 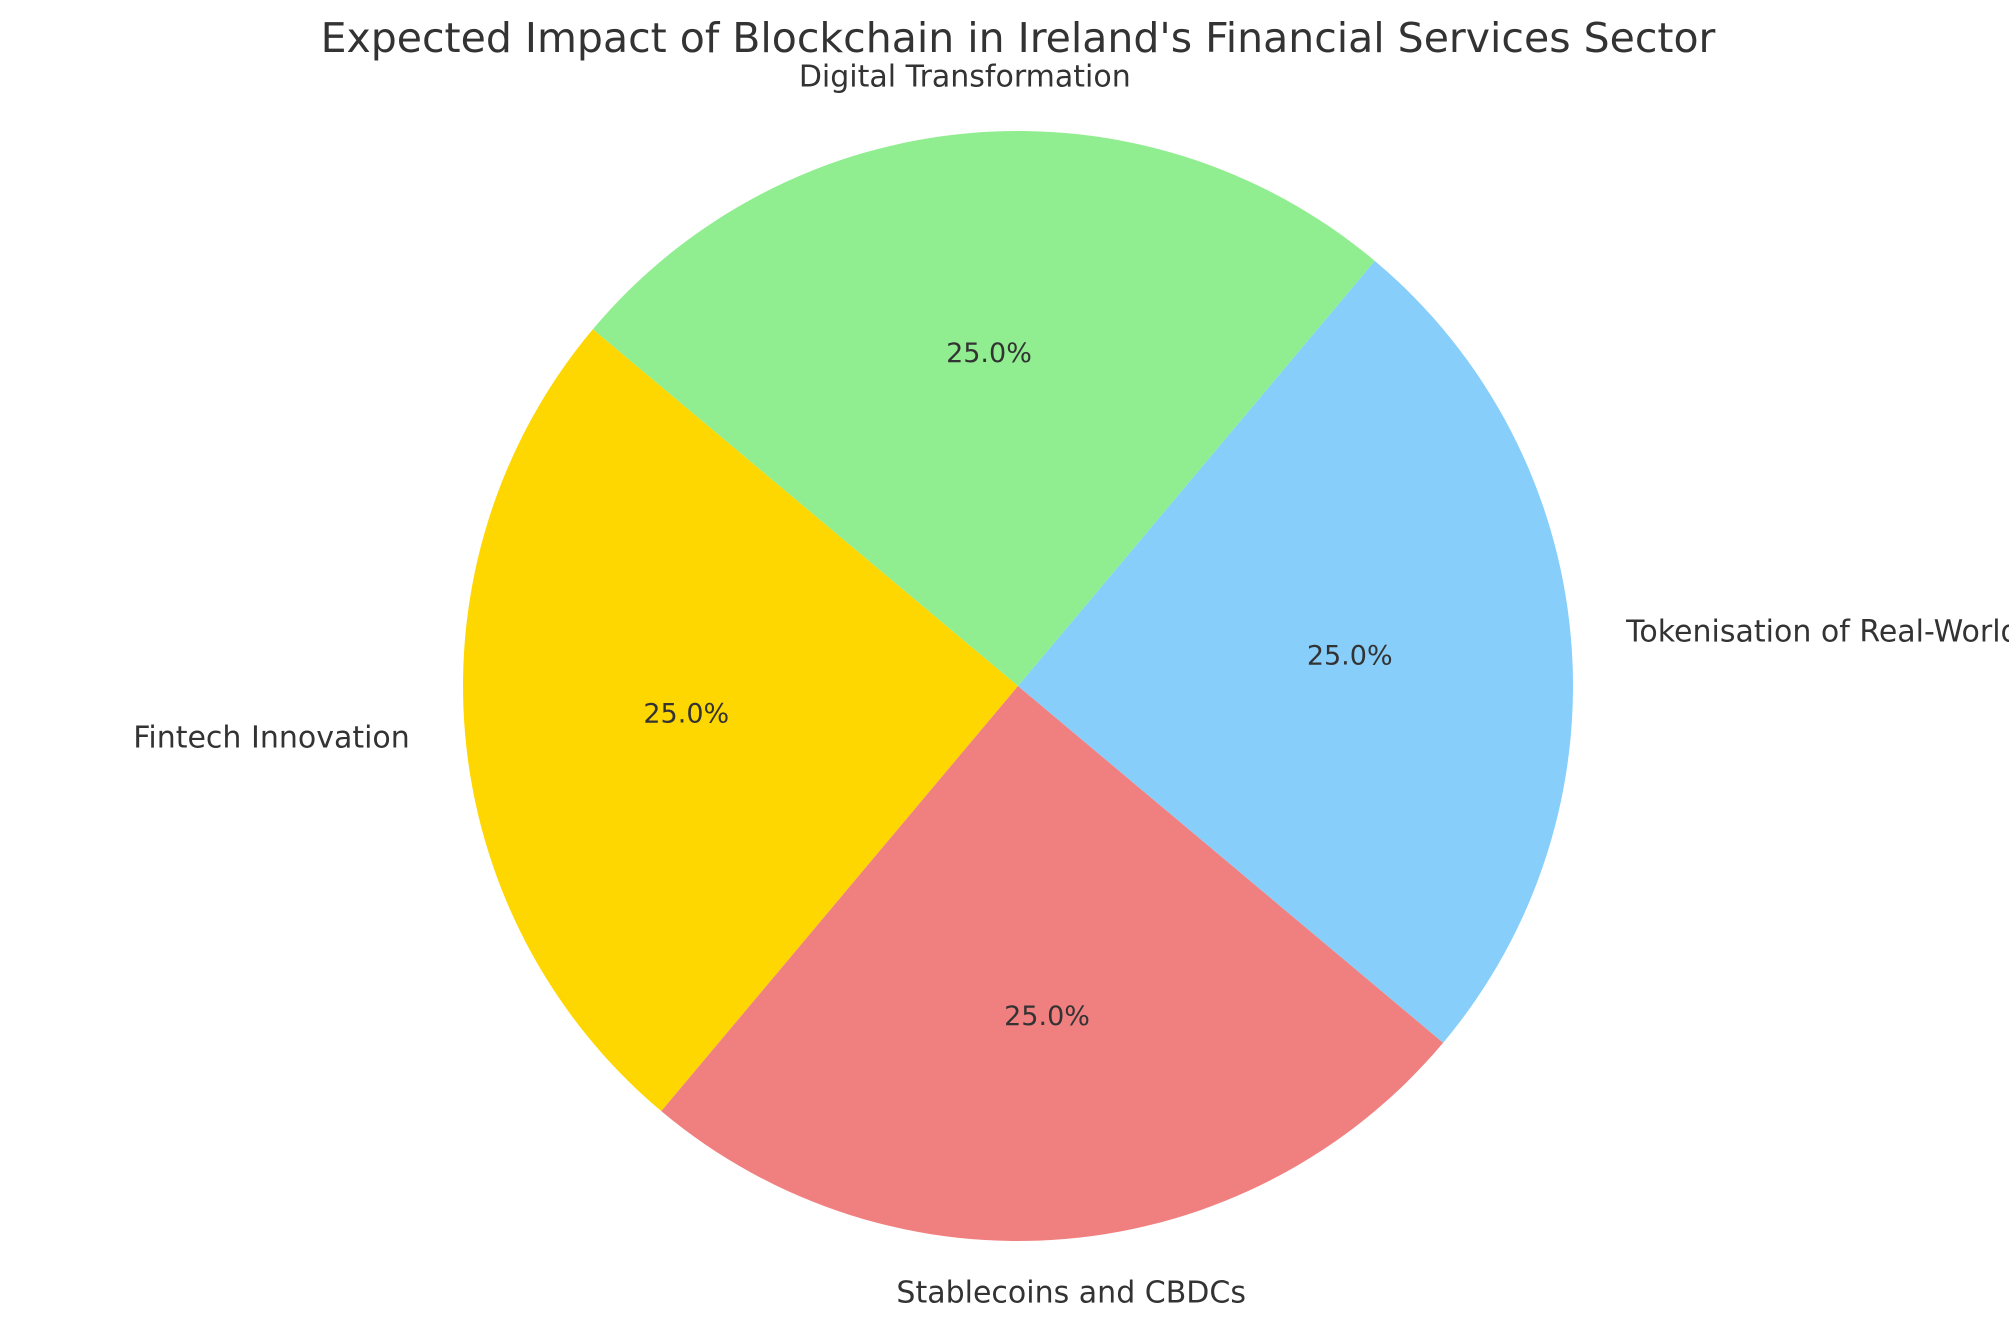 What do you see at coordinates (1047, 1016) in the screenshot?
I see `pct-label-stablecoins-and-cbdcs: 25.0%` at bounding box center [1047, 1016].